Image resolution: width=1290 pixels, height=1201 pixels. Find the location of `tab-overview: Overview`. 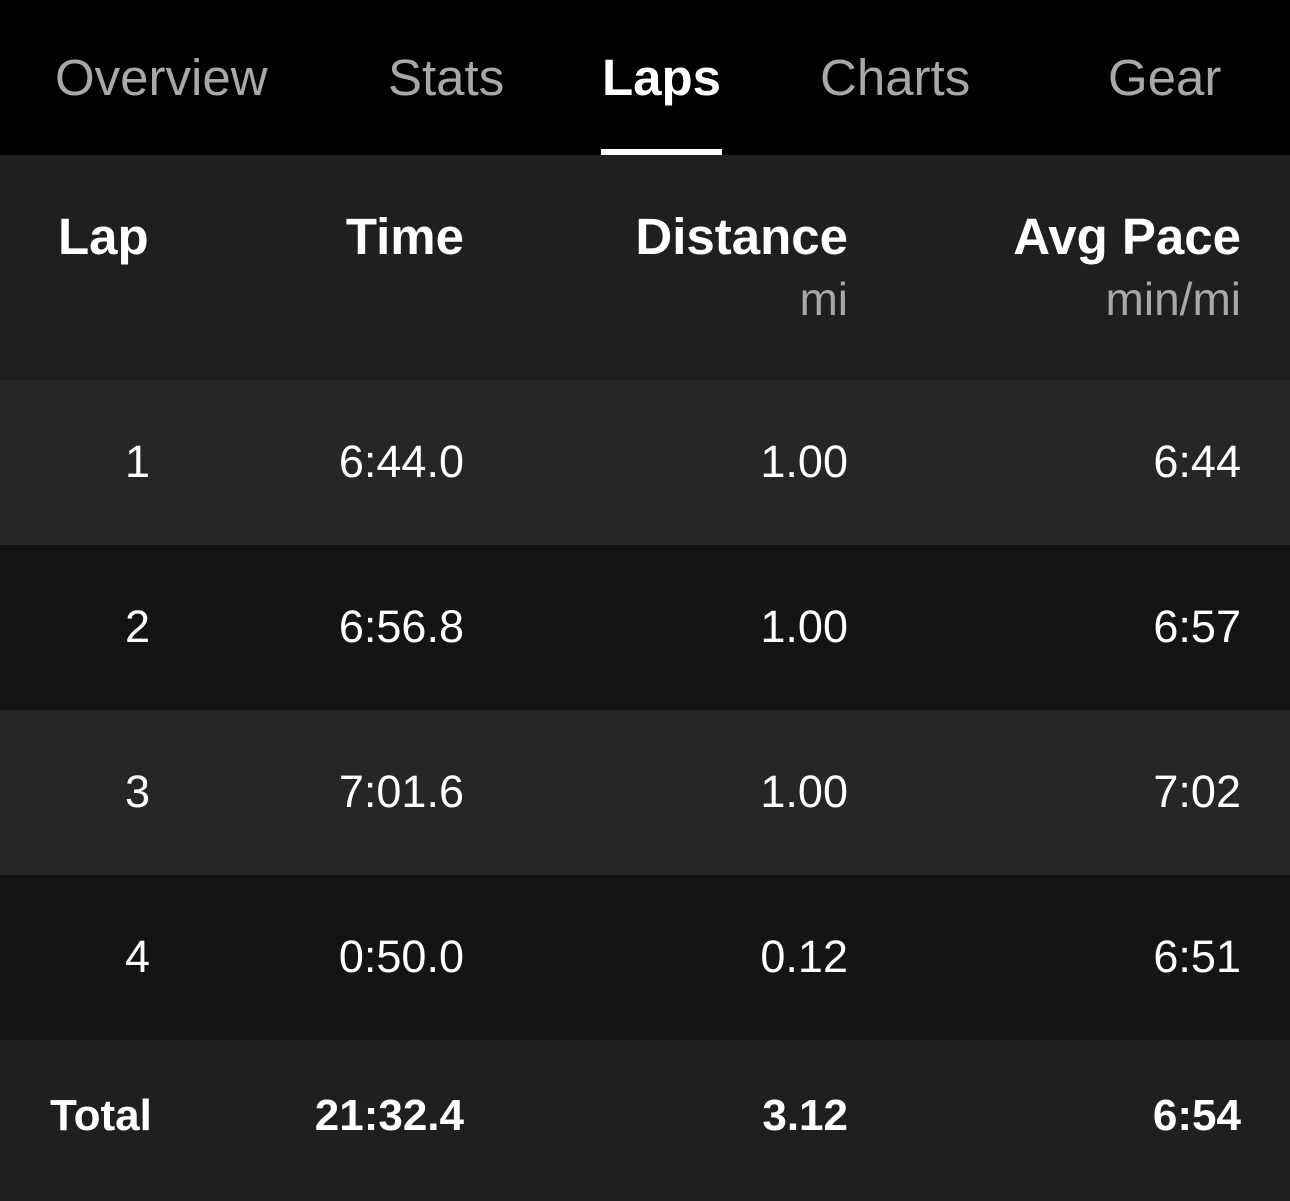

tab-overview: Overview is located at coordinates (161, 77).